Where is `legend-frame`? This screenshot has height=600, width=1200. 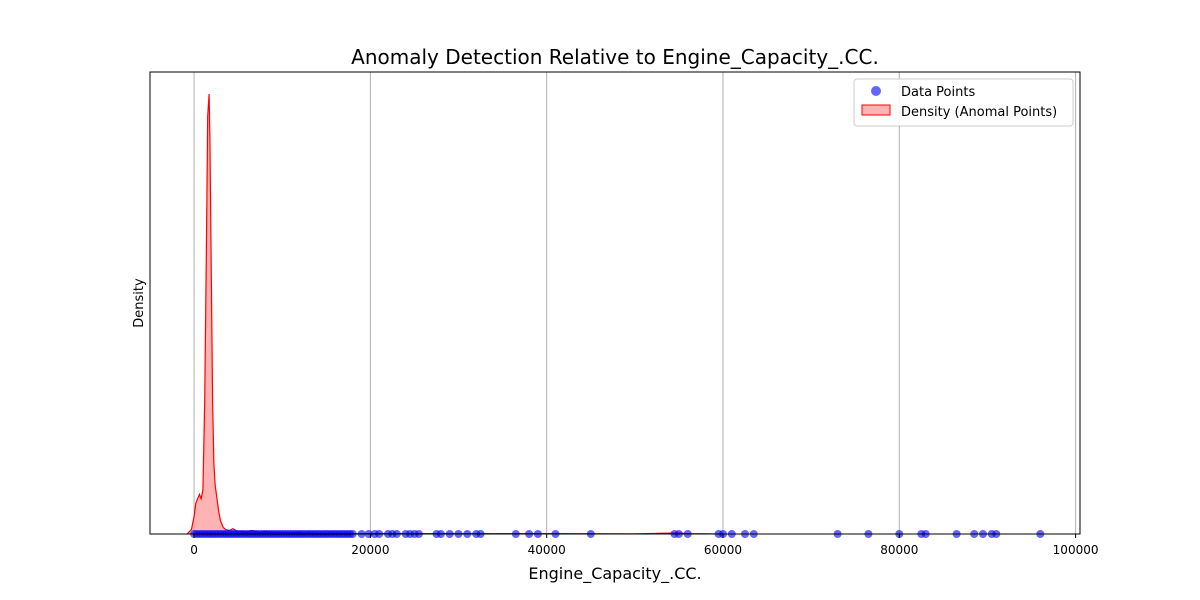
legend-frame is located at coordinates (963, 102).